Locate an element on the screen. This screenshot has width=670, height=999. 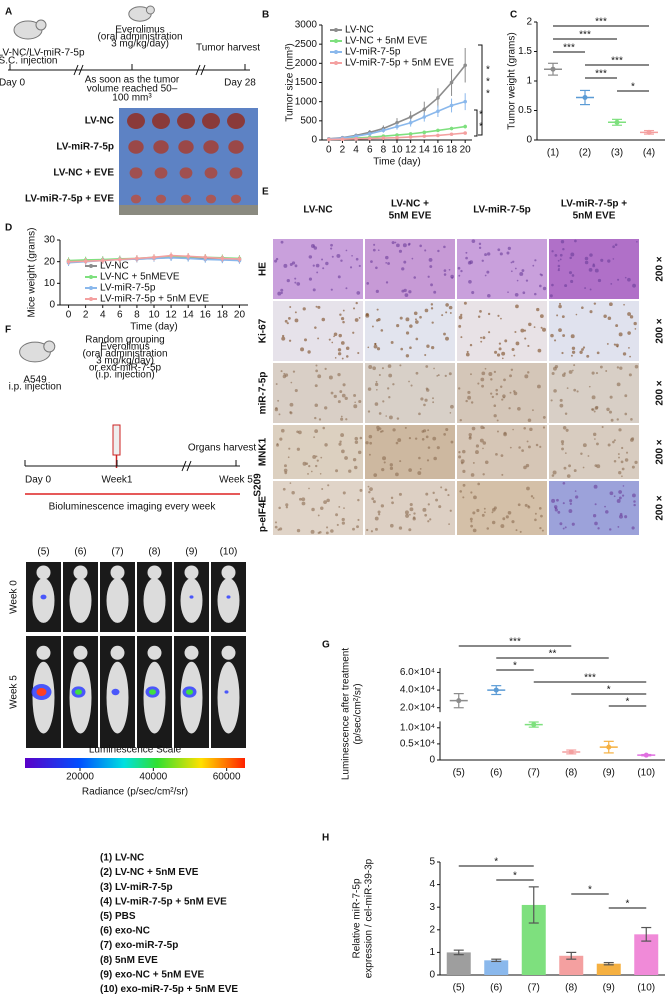
group-label: (9) is located at coordinates (191, 552).